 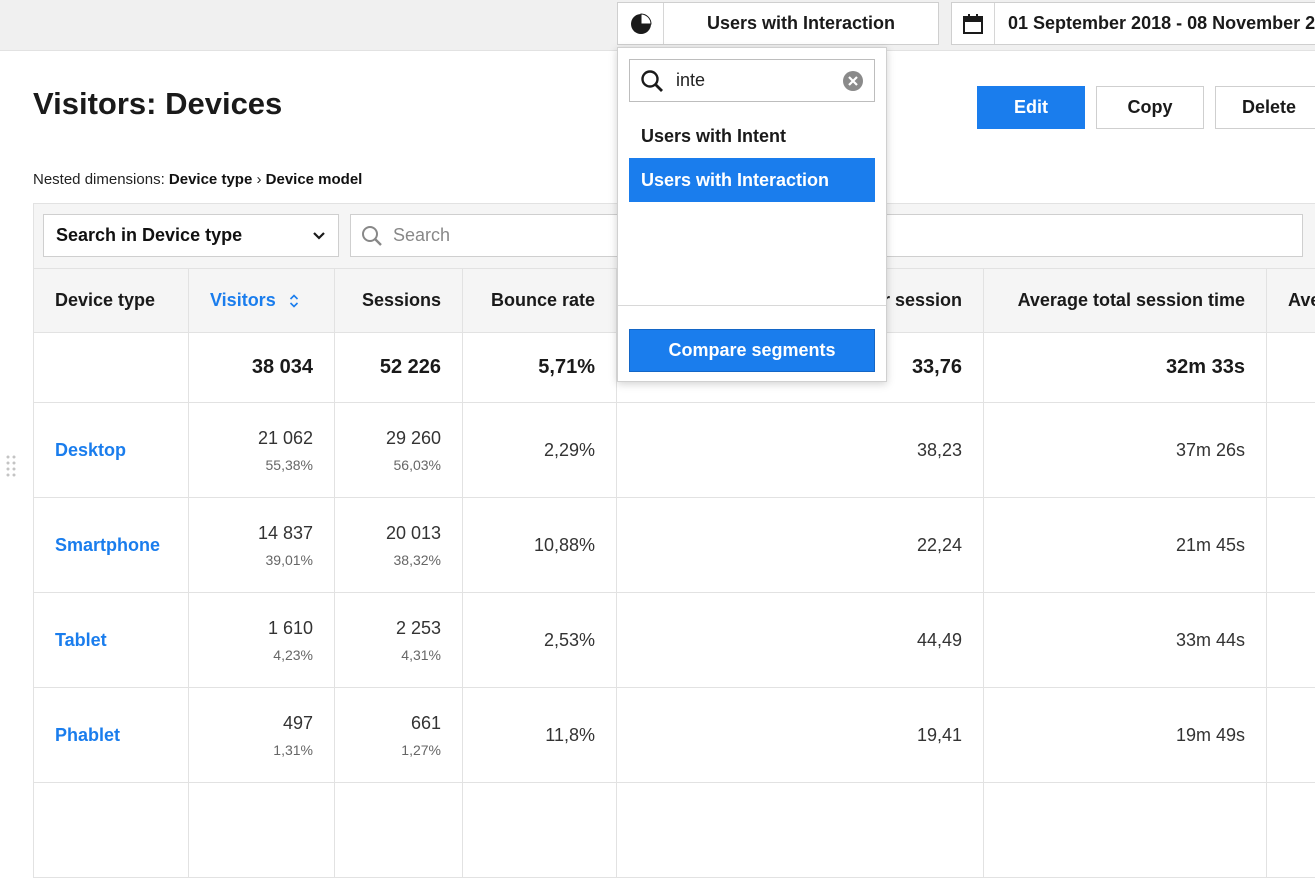 I want to click on visitors-value: 14 837, so click(x=261, y=533).